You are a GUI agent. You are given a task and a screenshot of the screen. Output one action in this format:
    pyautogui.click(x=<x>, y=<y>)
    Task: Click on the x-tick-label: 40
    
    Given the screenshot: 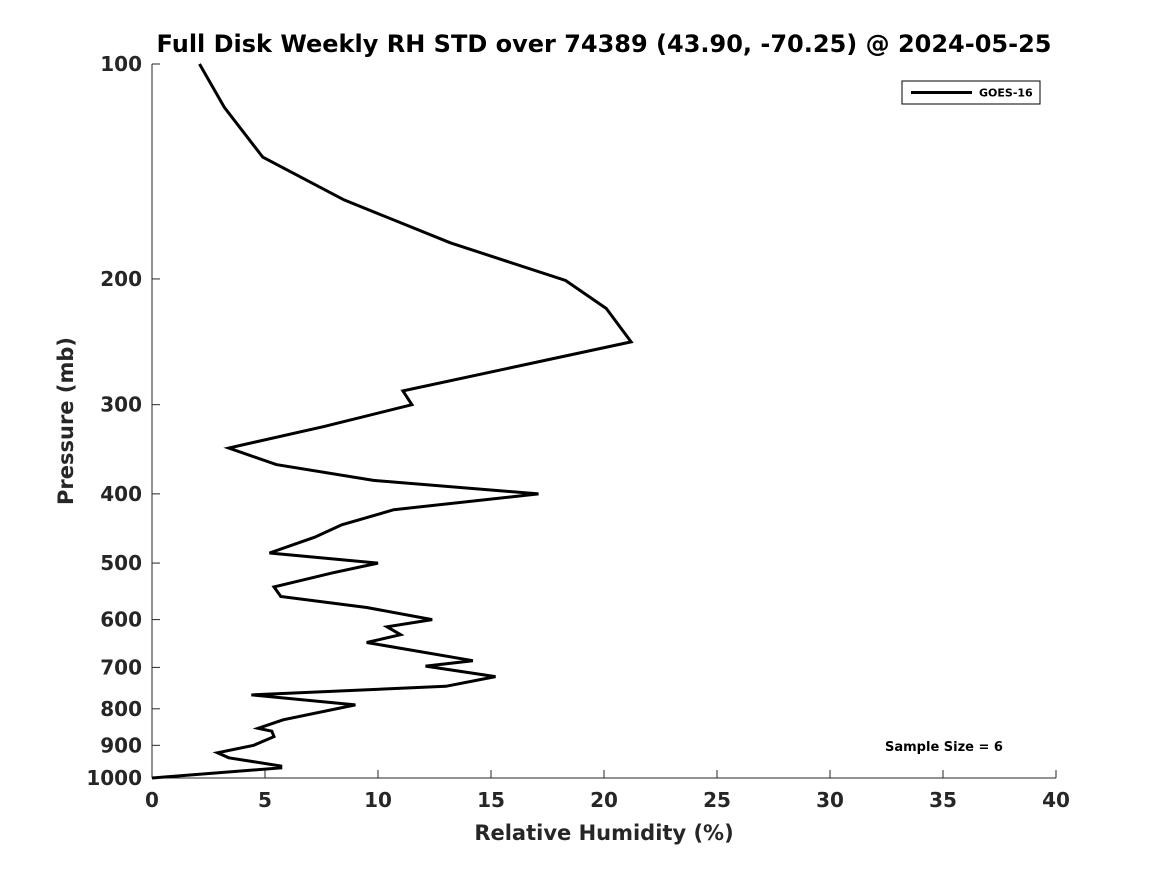 What is the action you would take?
    pyautogui.click(x=1056, y=800)
    